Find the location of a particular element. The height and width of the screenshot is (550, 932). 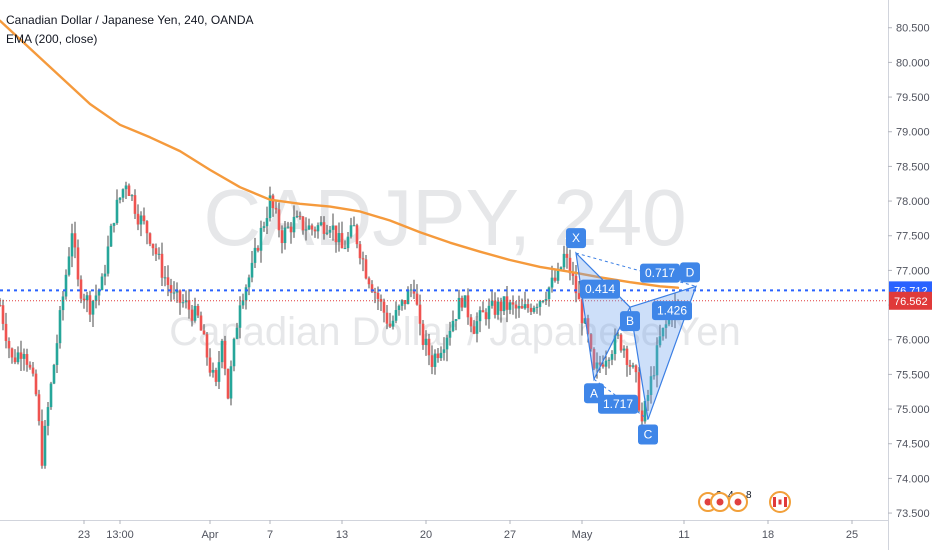

indicator-title: EMA (200, close) is located at coordinates (52, 39).